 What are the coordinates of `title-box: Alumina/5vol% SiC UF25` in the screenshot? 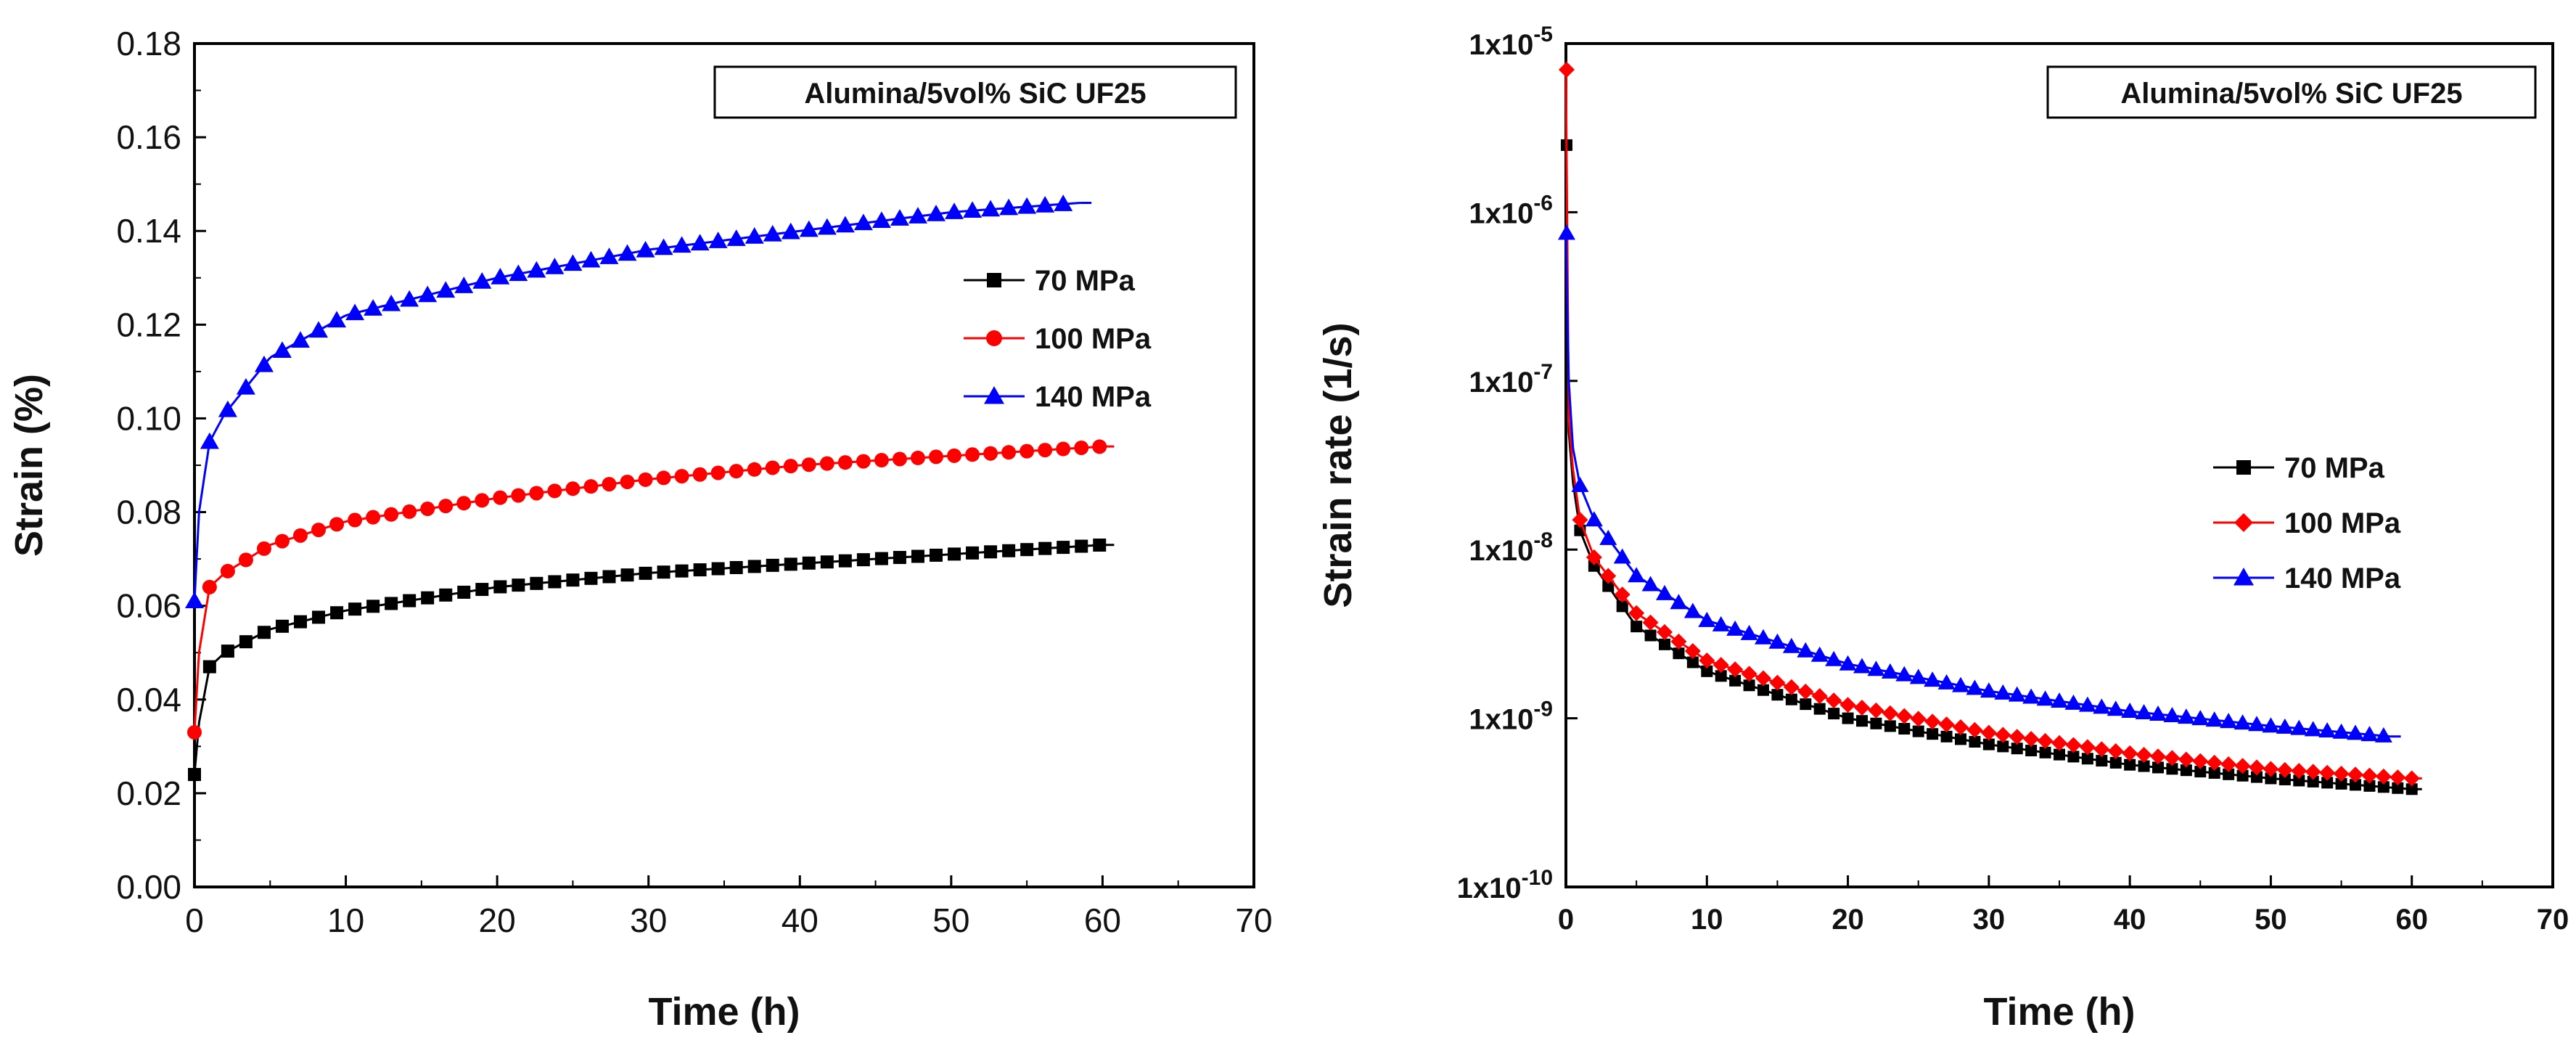 It's located at (975, 92).